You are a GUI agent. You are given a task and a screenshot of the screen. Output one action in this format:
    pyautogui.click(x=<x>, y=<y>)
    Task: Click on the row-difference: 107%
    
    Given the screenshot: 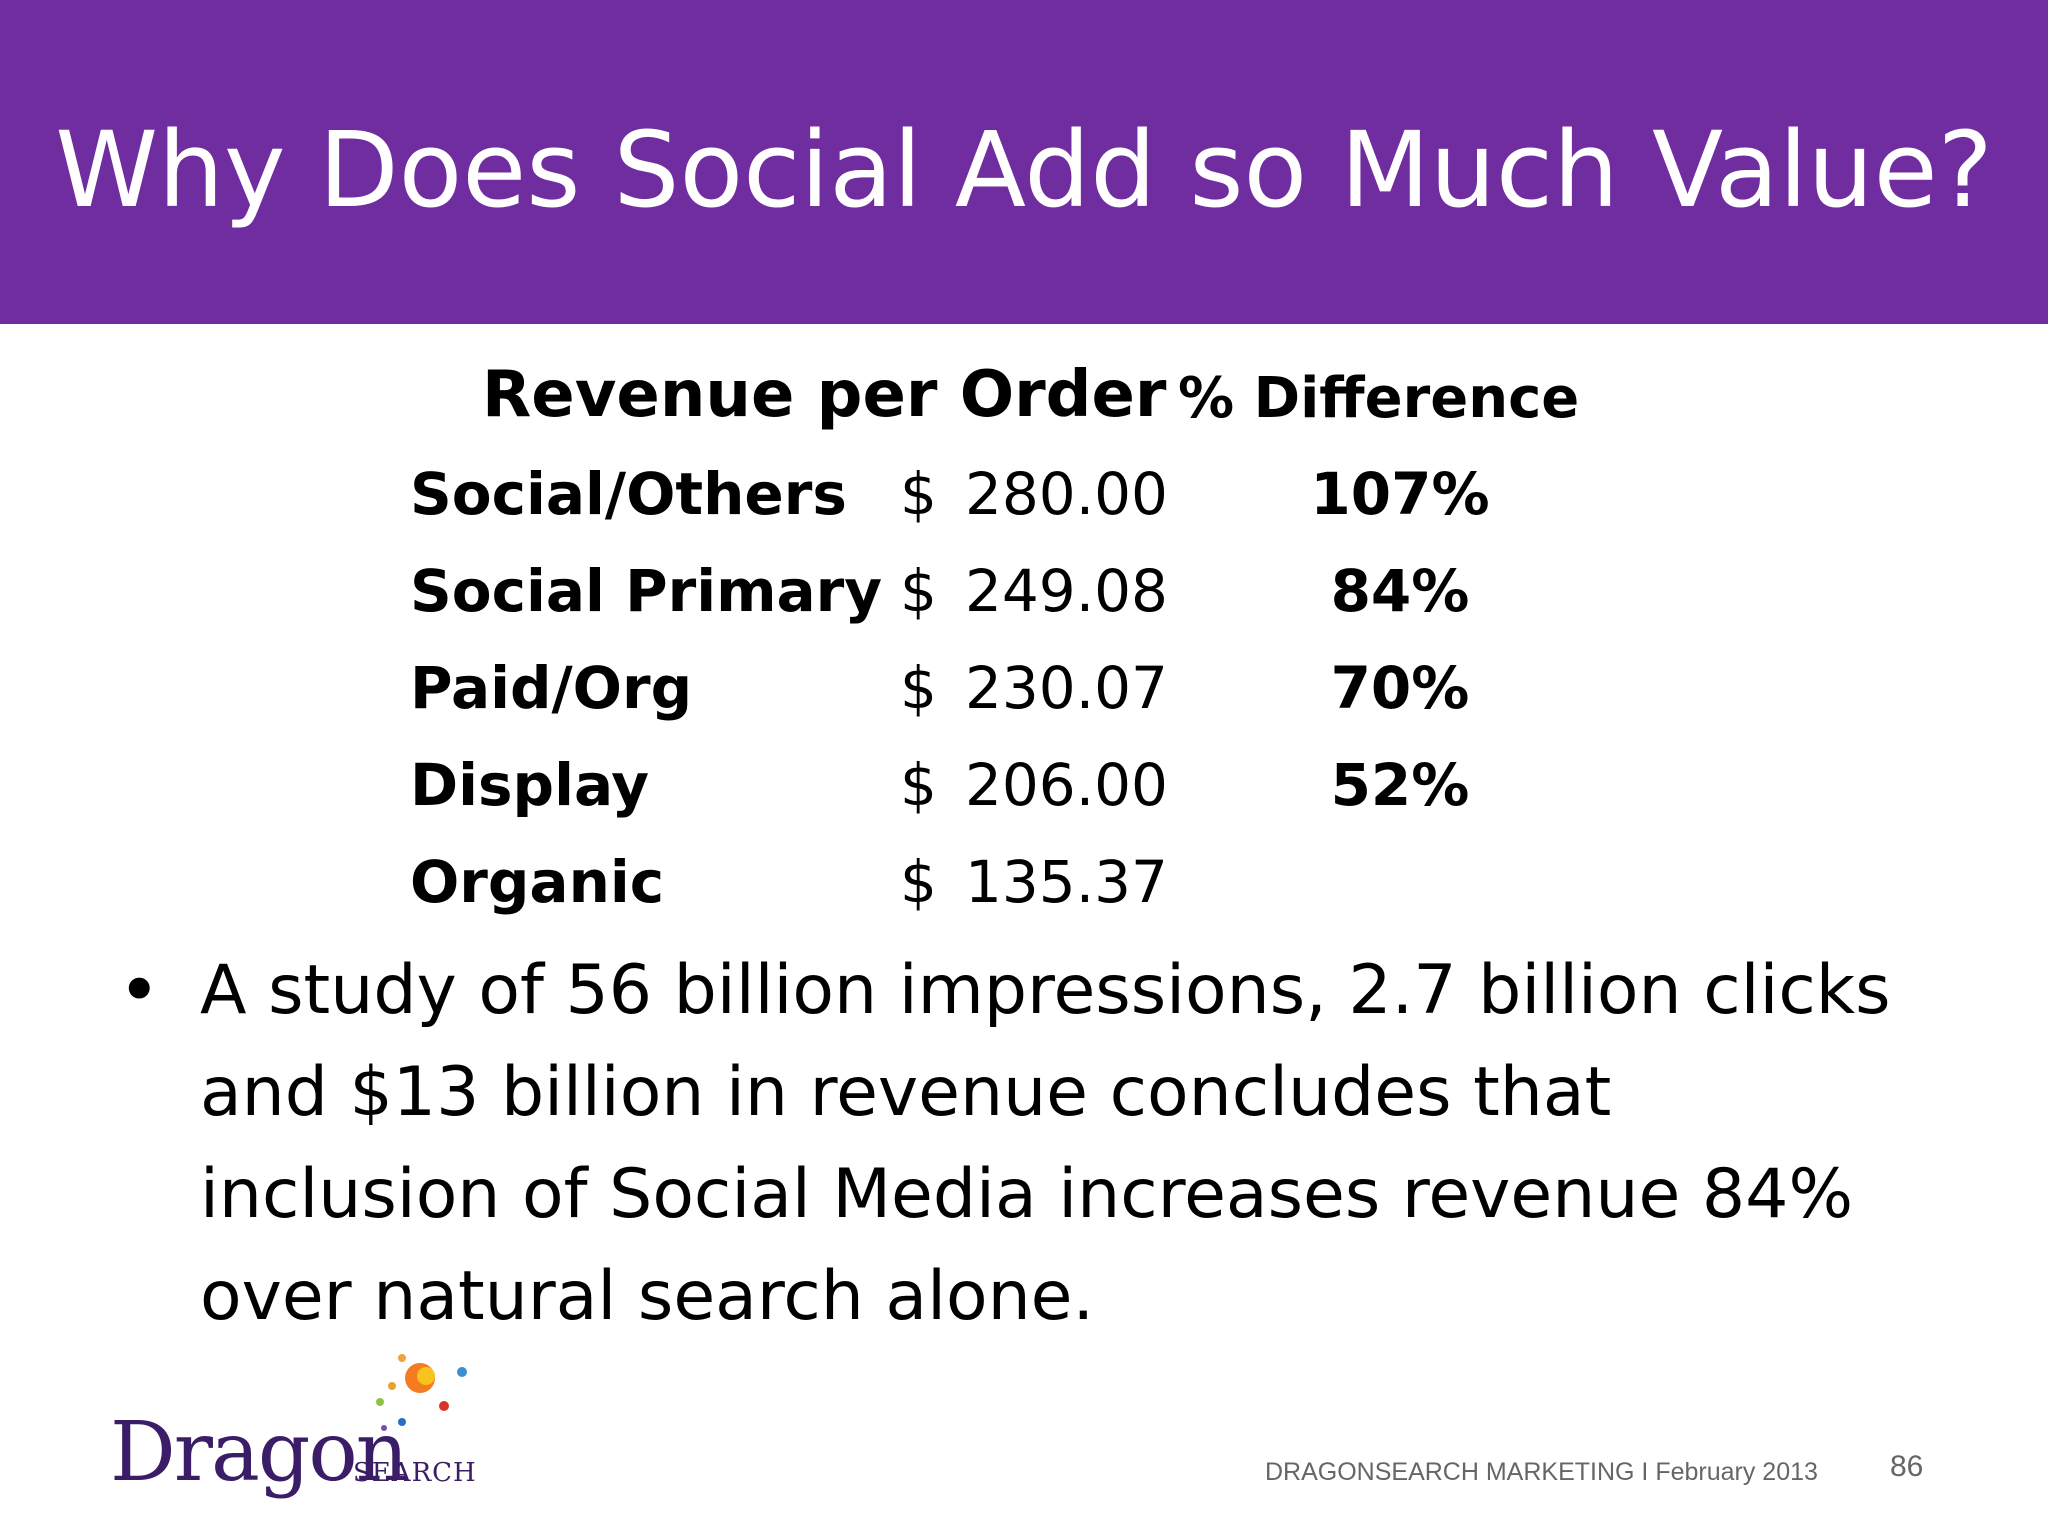 What is the action you would take?
    pyautogui.click(x=1400, y=494)
    